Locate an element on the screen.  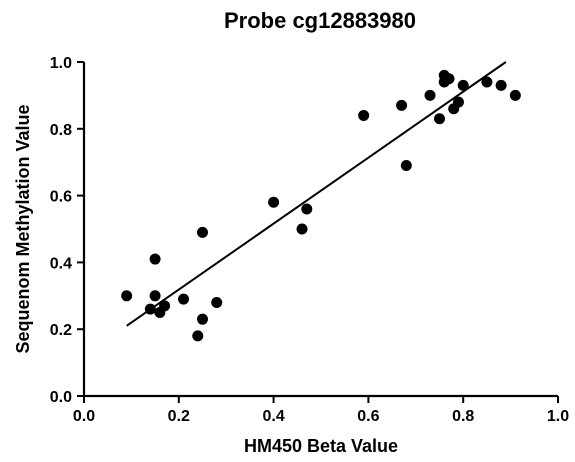
x-tick-label: 0.2 is located at coordinates (179, 416).